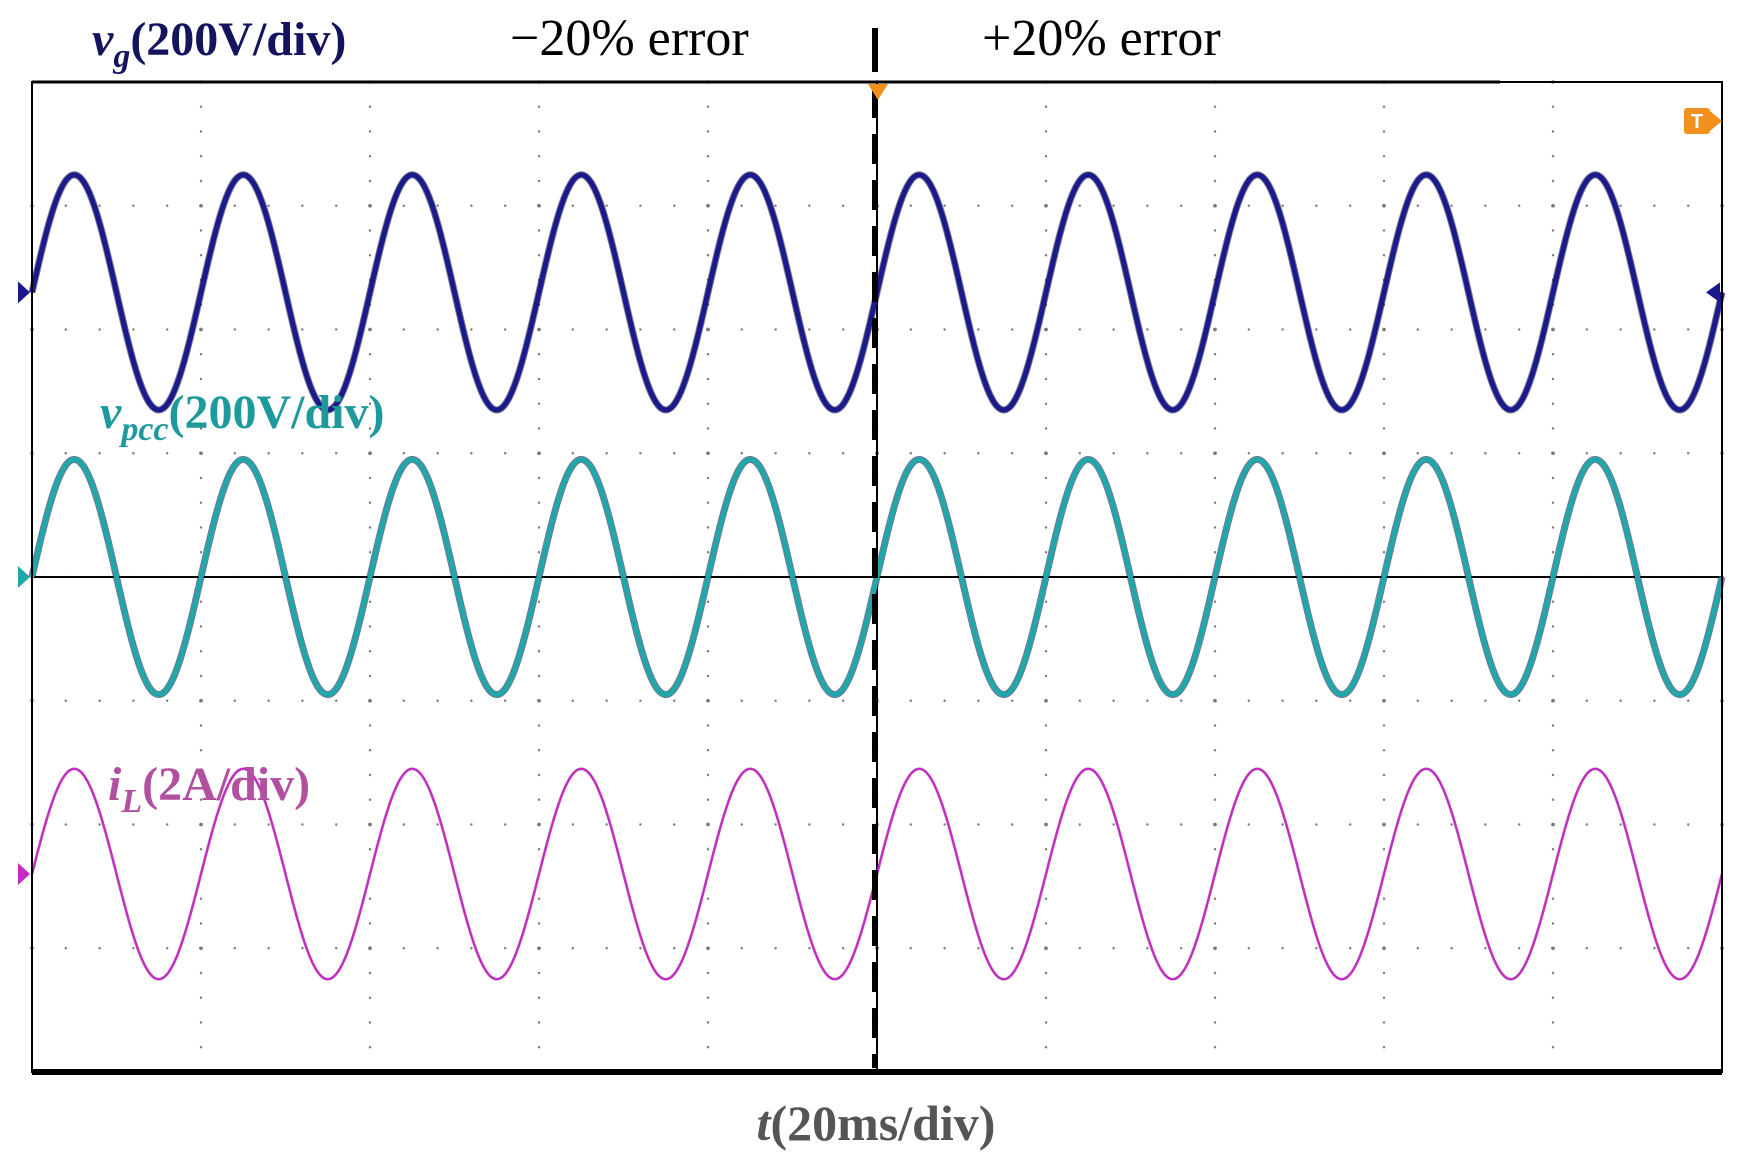 The width and height of the screenshot is (1737, 1170). Describe the element at coordinates (121, 56) in the screenshot. I see `vg-label-sub: g` at that location.